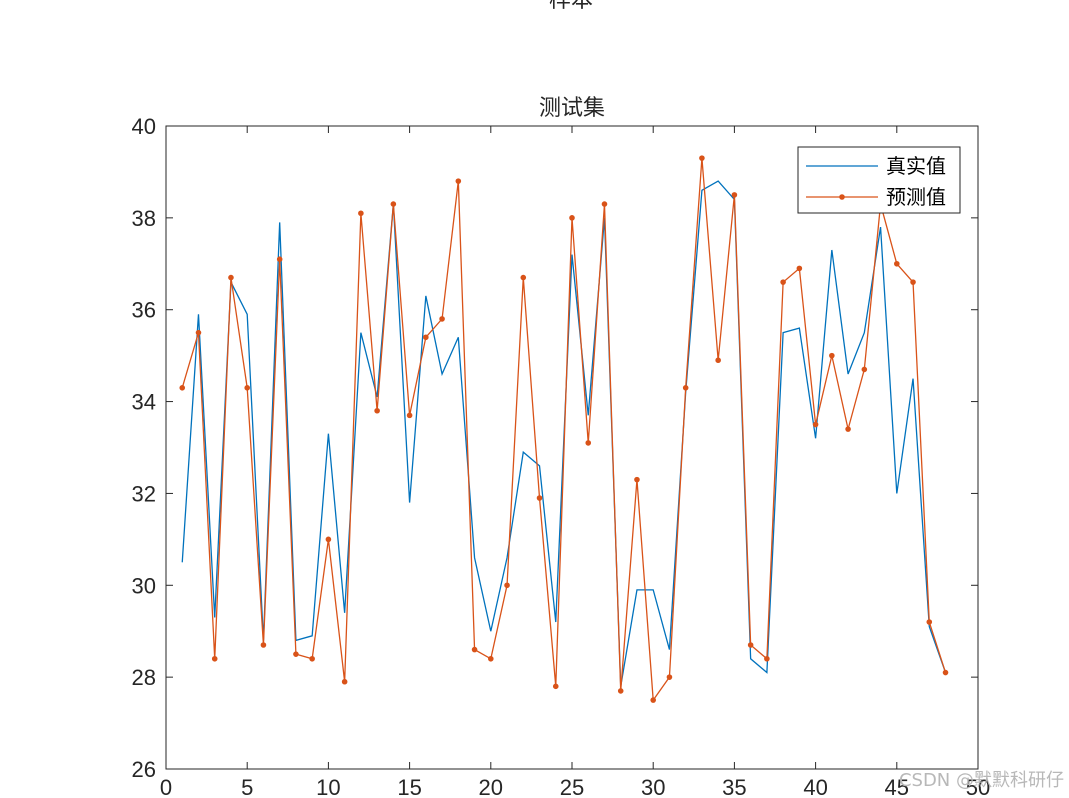 The height and width of the screenshot is (798, 1069). Describe the element at coordinates (916, 166) in the screenshot. I see `legend-label-true: 真实值` at that location.